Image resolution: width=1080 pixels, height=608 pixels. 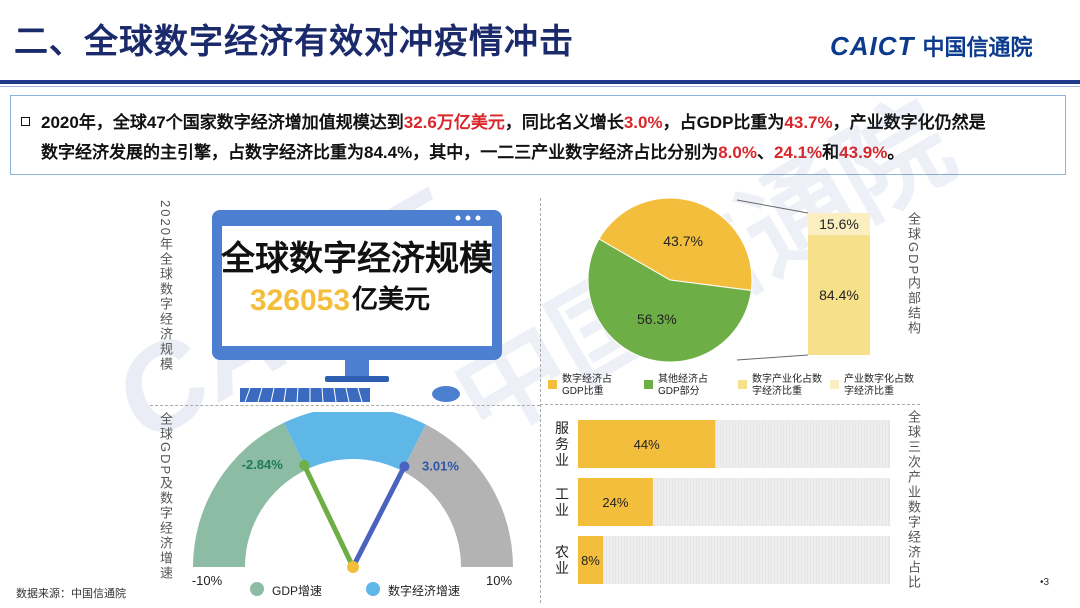 I want to click on monitor-unit: 亿美元, so click(x=391, y=299).